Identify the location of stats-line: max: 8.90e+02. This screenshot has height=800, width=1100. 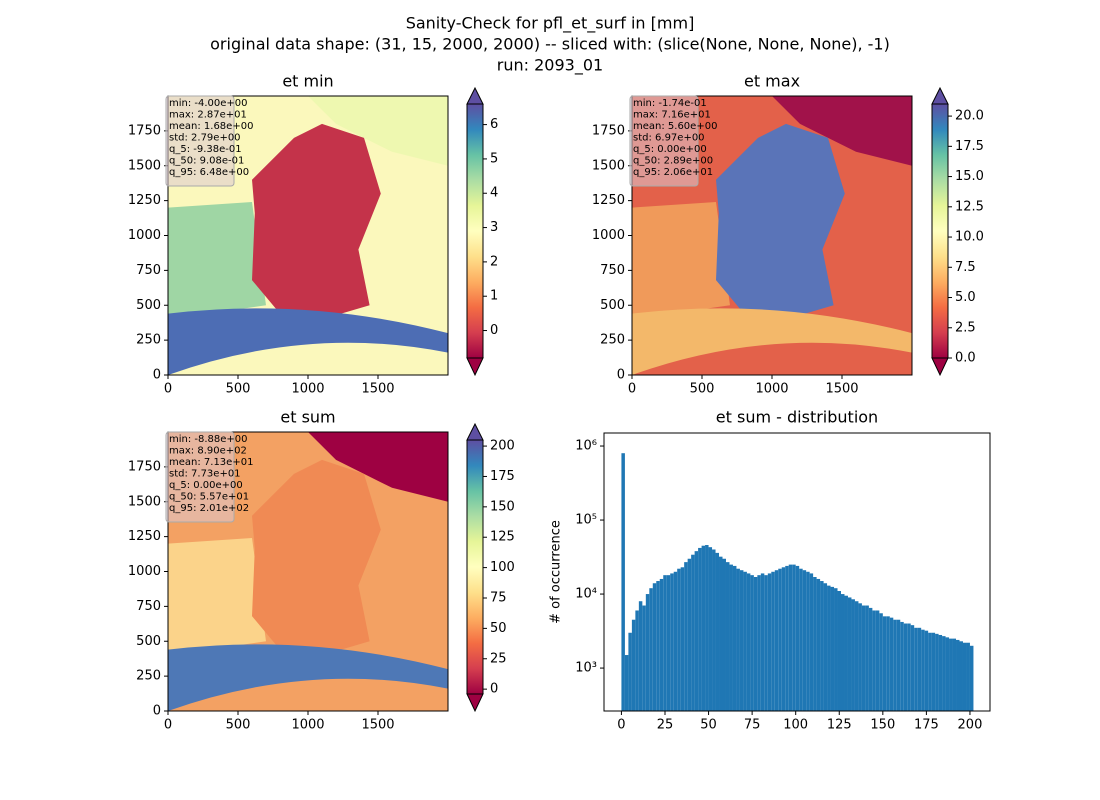
(208, 451).